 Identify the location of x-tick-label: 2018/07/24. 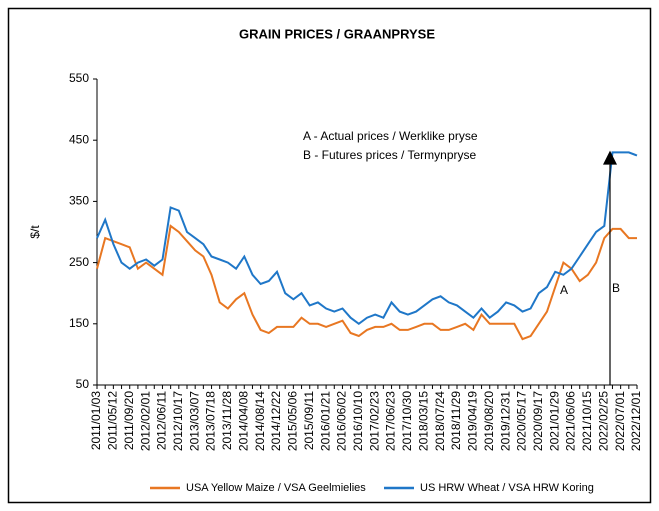
(440, 421).